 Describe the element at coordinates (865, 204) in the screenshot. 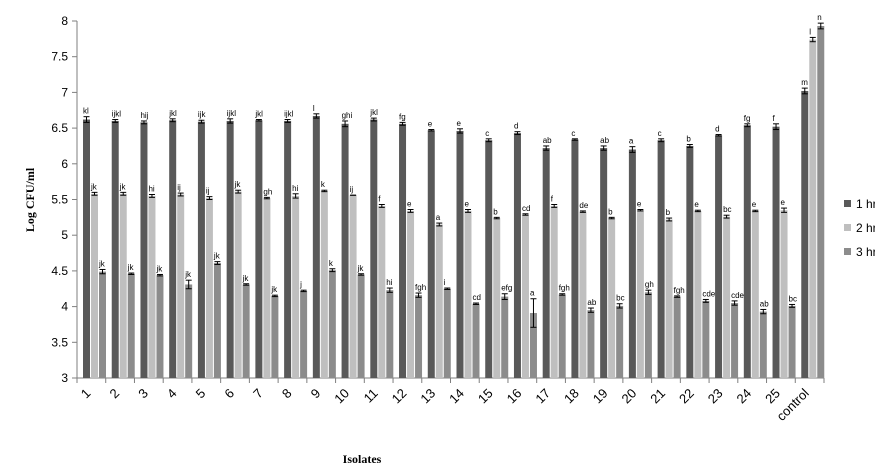

I see `legend-label: 1 hr` at that location.